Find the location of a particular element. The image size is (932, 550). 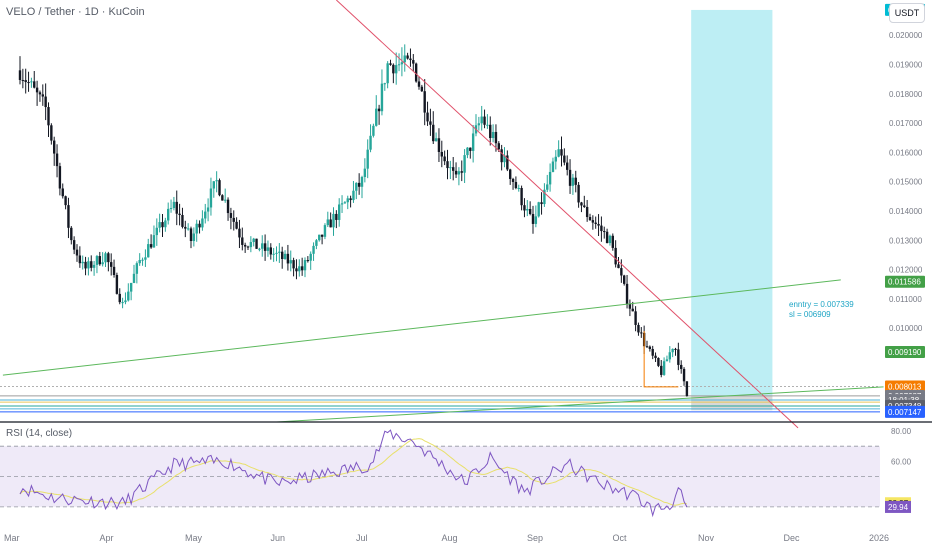

price-tick-label: 0.016000 is located at coordinates (906, 152).